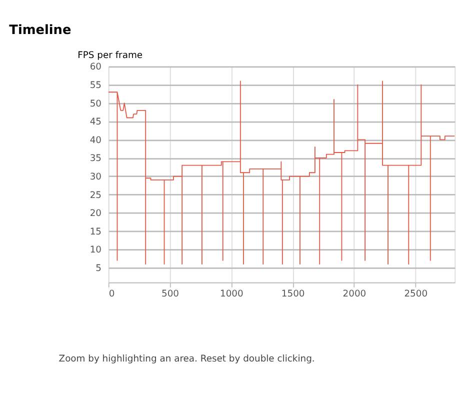 The width and height of the screenshot is (474, 413). Describe the element at coordinates (110, 55) in the screenshot. I see `y-axis-title: FPS per frame` at that location.